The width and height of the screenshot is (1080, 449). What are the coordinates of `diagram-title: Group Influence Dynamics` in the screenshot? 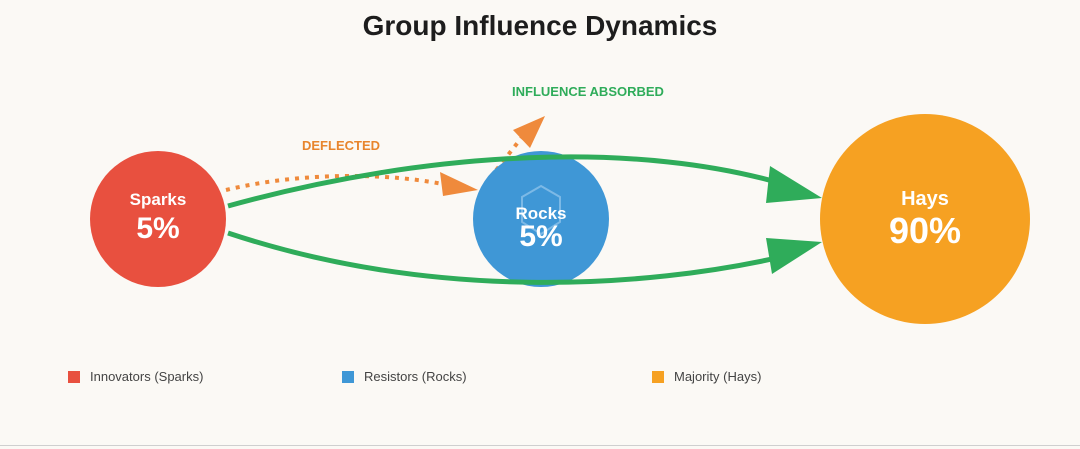 It's located at (540, 25).